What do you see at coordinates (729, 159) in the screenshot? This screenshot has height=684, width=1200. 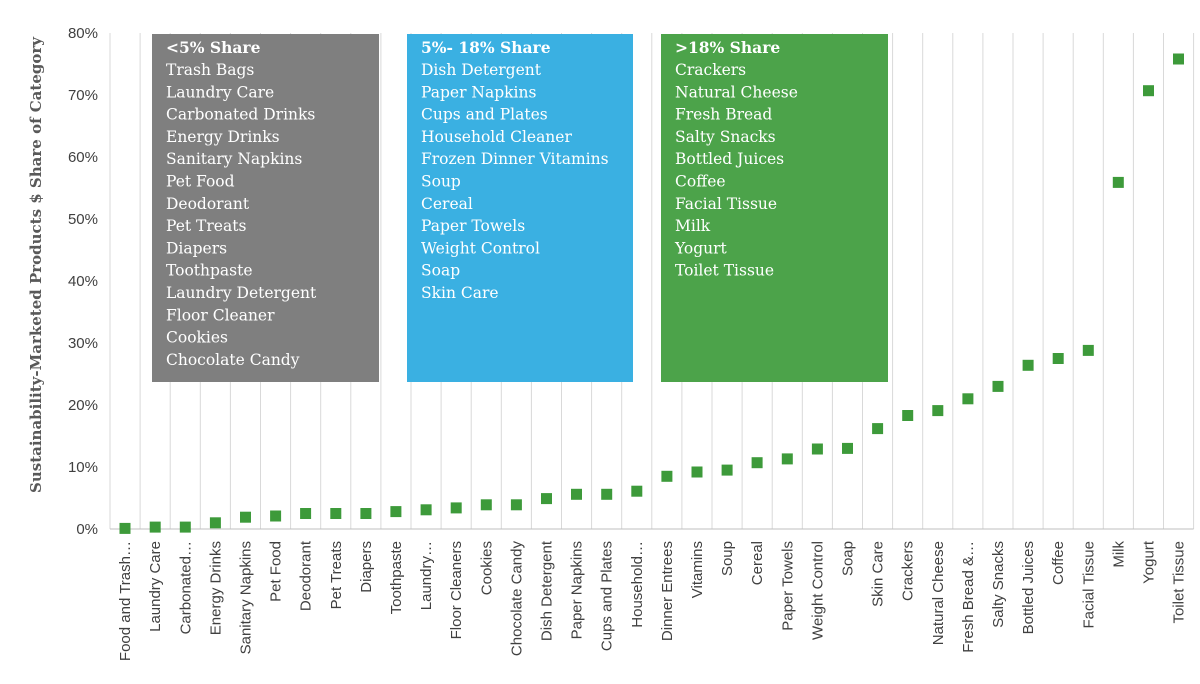 I see `annotation-box-item: Bottled Juices` at bounding box center [729, 159].